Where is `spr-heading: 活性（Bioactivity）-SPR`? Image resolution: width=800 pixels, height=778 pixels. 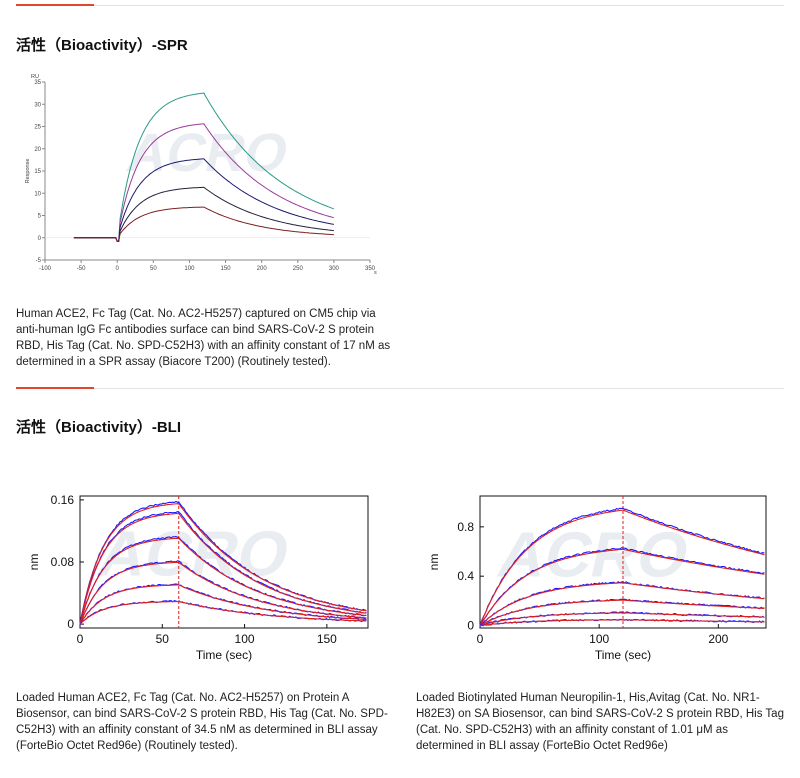 spr-heading: 活性（Bioactivity）-SPR is located at coordinates (102, 45).